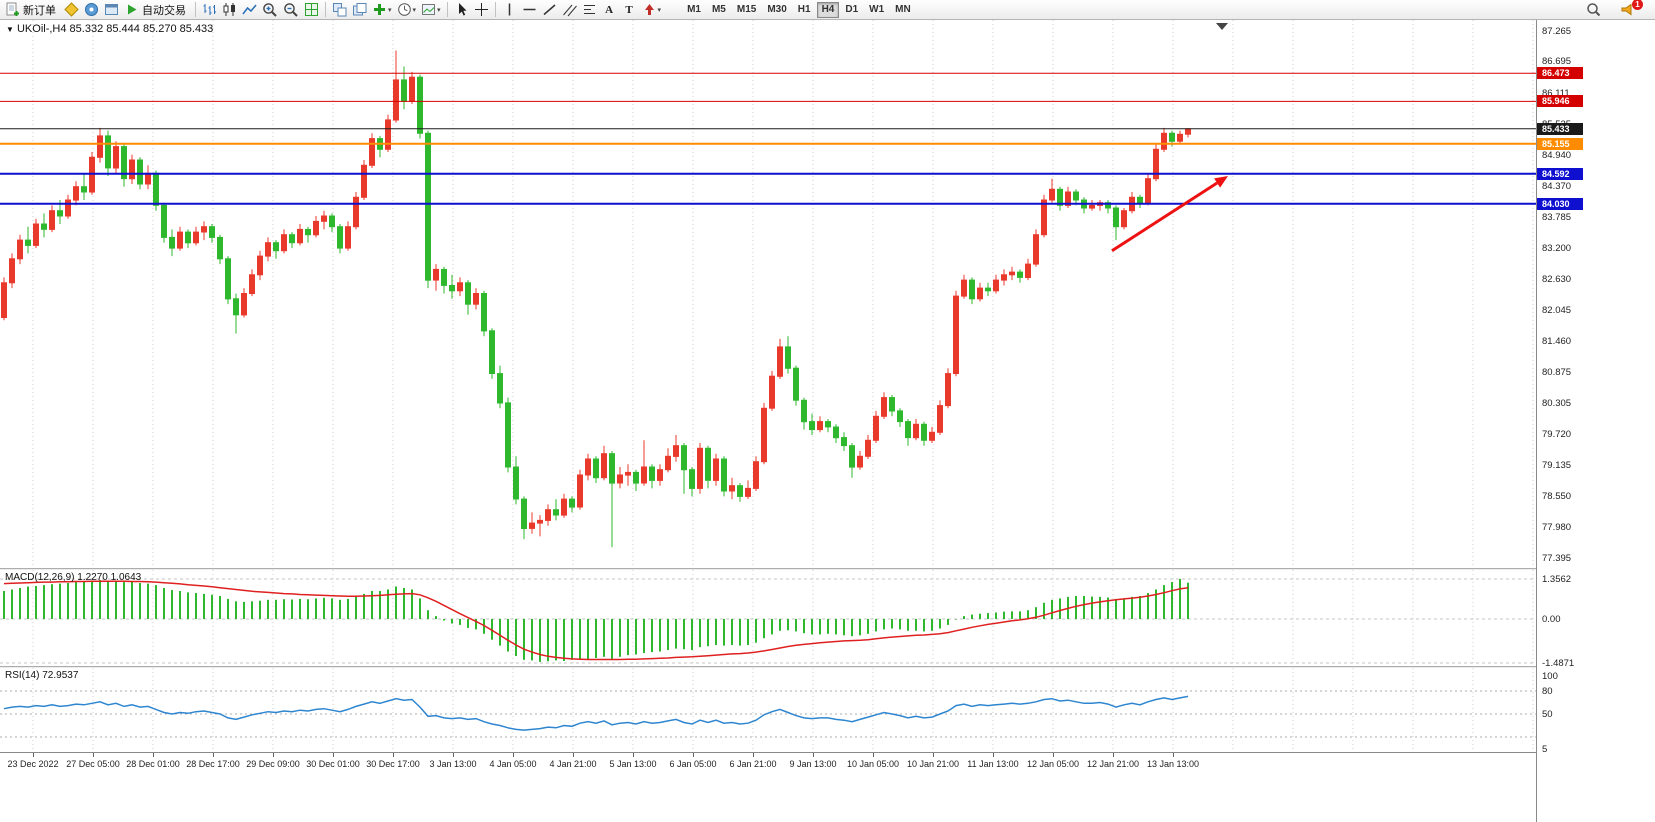 Image resolution: width=1655 pixels, height=822 pixels. I want to click on price-tag-resistance-line: 85.946, so click(1560, 101).